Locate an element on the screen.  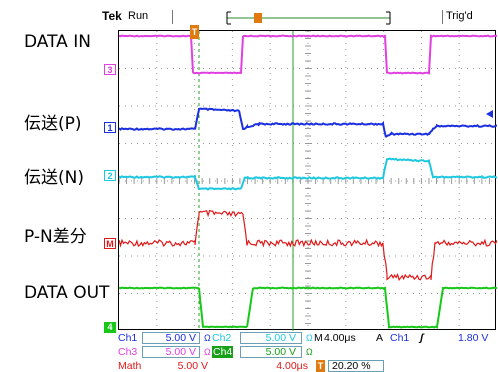
trigger-position-icon: T is located at coordinates (320, 366).